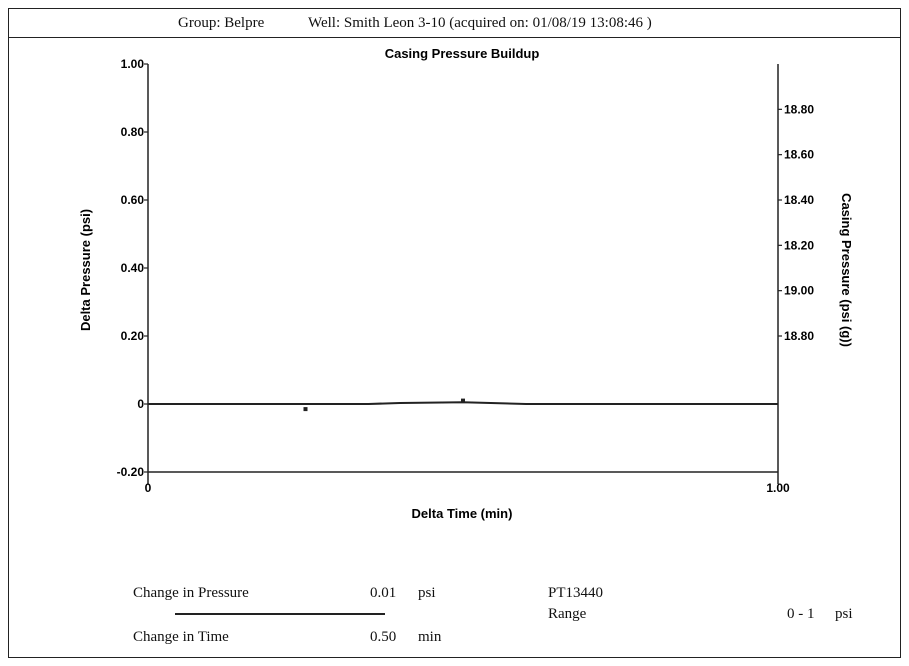 The image size is (909, 666). Describe the element at coordinates (844, 614) in the screenshot. I see `range-unit: psi` at that location.